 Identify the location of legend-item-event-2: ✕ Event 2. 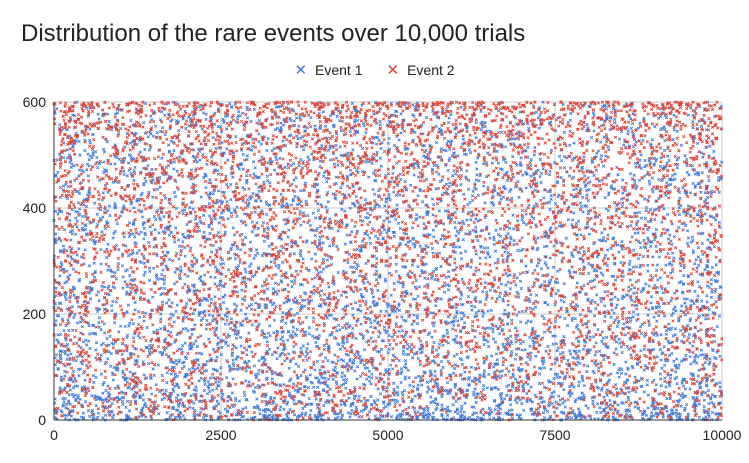
(421, 70).